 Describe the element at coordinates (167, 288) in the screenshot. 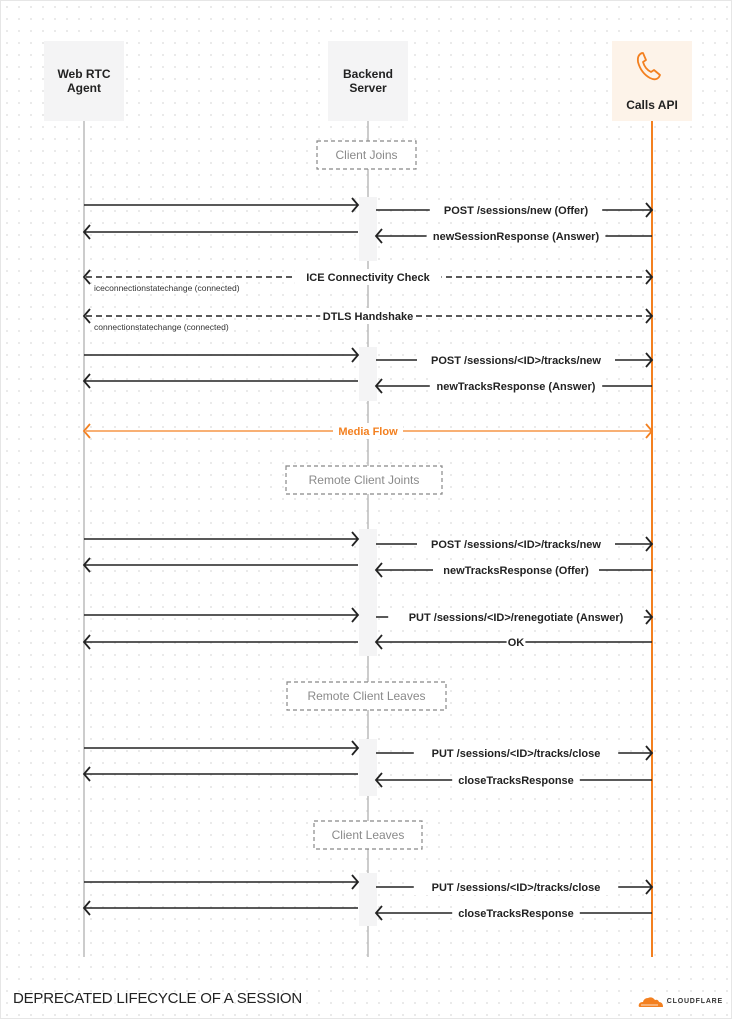

I see `message-note: iceconnectionstatechange (connected)` at that location.